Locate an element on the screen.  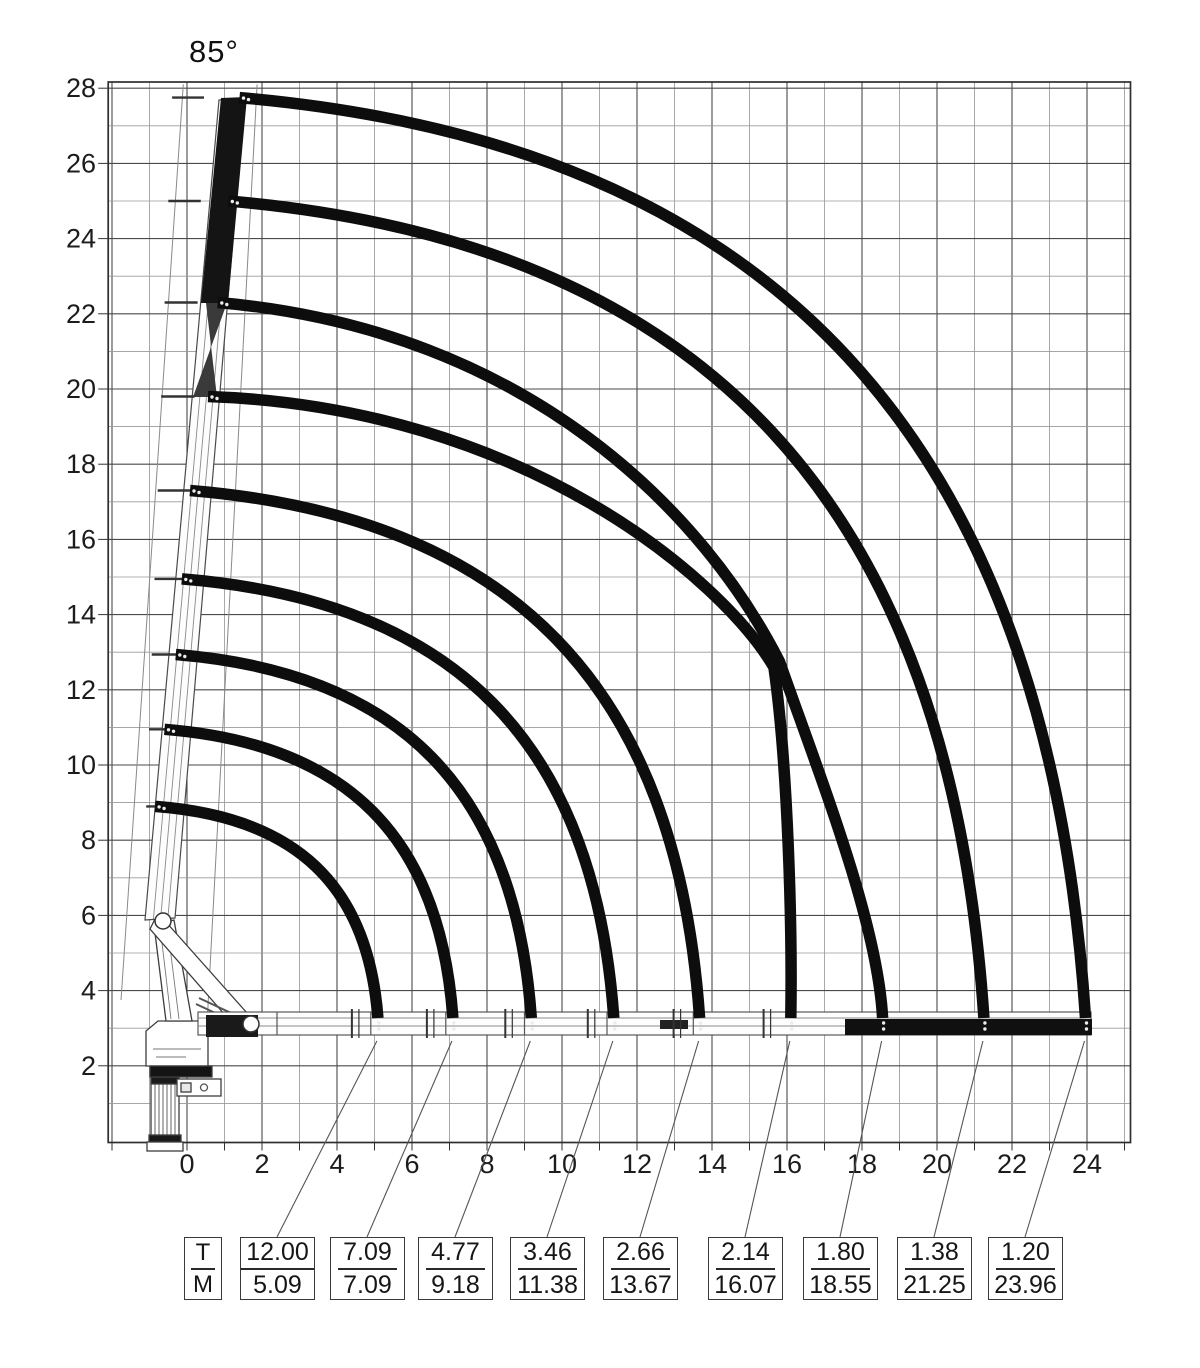
vertical-boom-mid-shade is located at coordinates (210, 350).